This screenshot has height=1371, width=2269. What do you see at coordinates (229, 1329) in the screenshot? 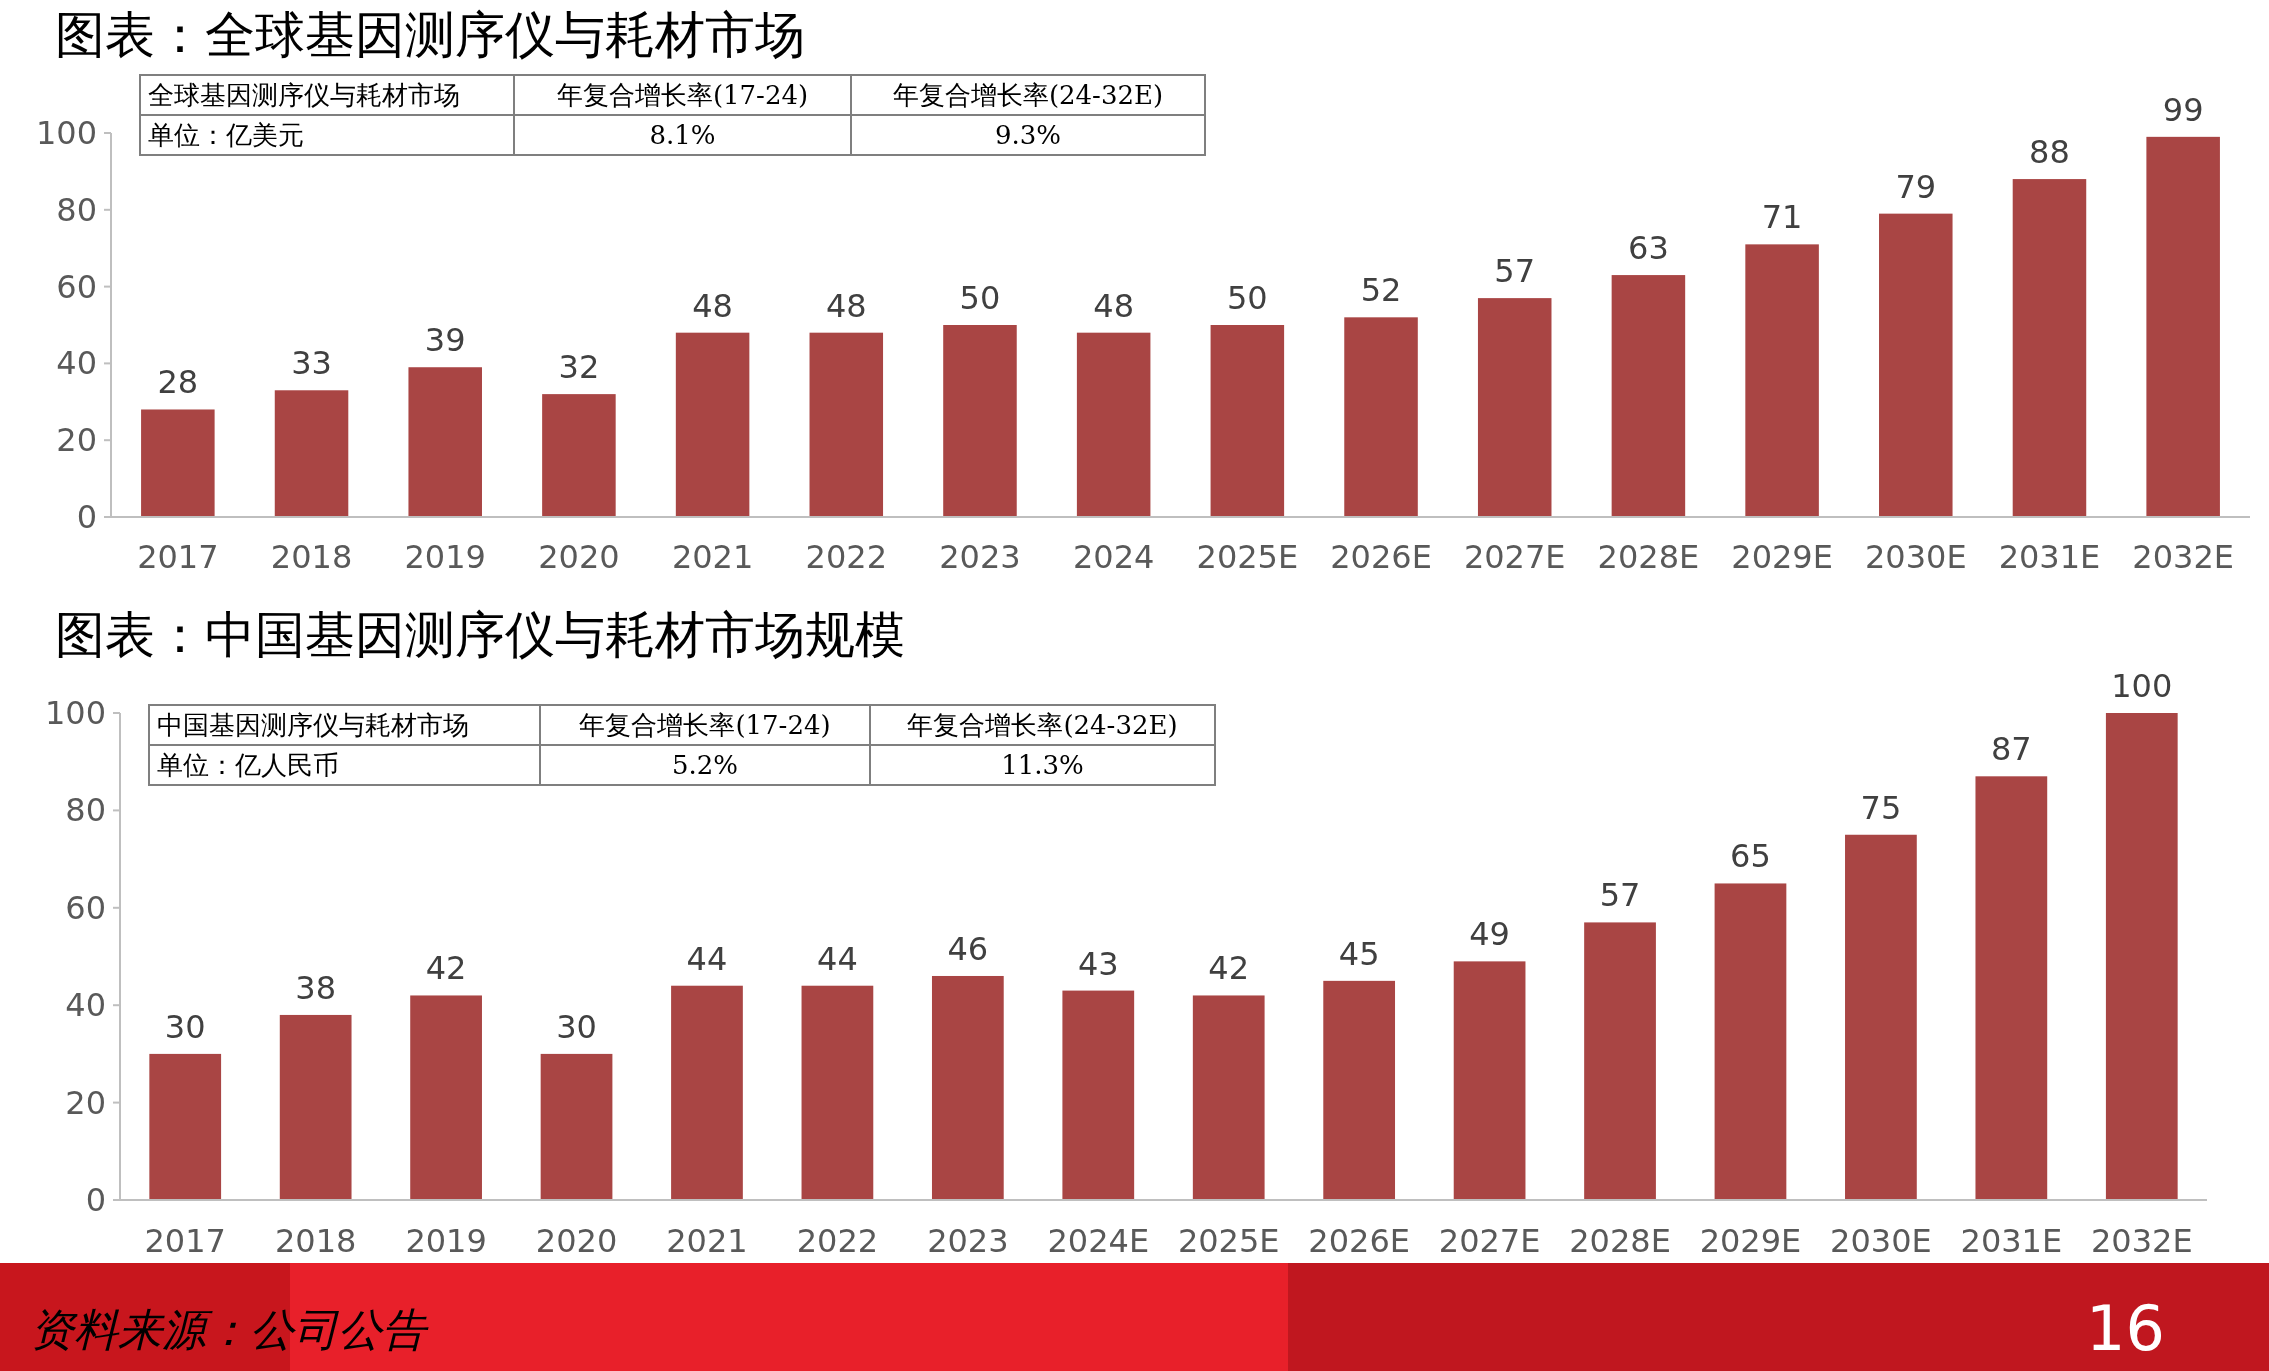
I see `text: 资料来源：公司公告` at bounding box center [229, 1329].